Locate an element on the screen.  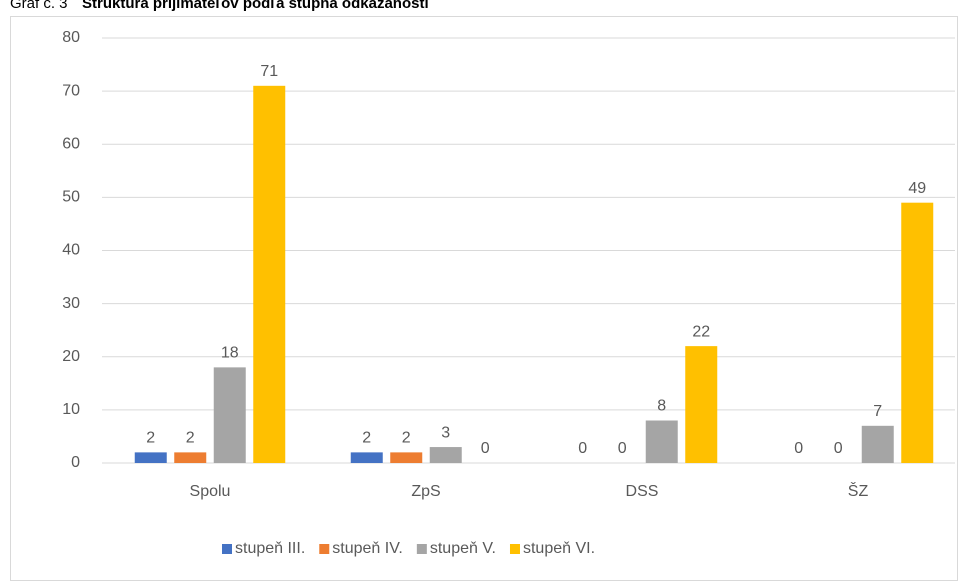
x-tick-label: Spolu is located at coordinates (210, 491).